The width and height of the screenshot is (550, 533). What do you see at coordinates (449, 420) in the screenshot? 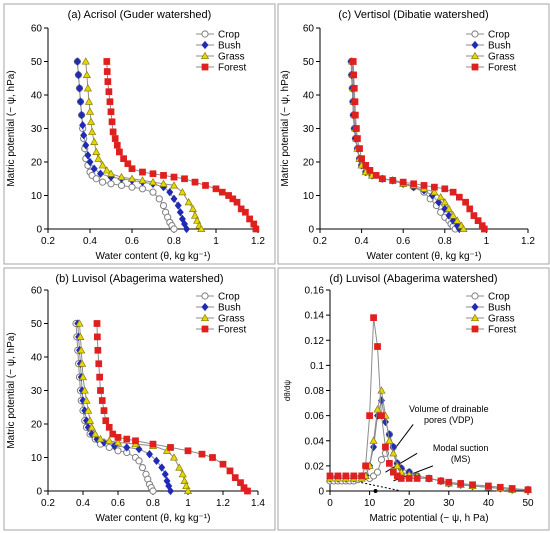
I see `annotation-vdp: pores (VDP)` at bounding box center [449, 420].